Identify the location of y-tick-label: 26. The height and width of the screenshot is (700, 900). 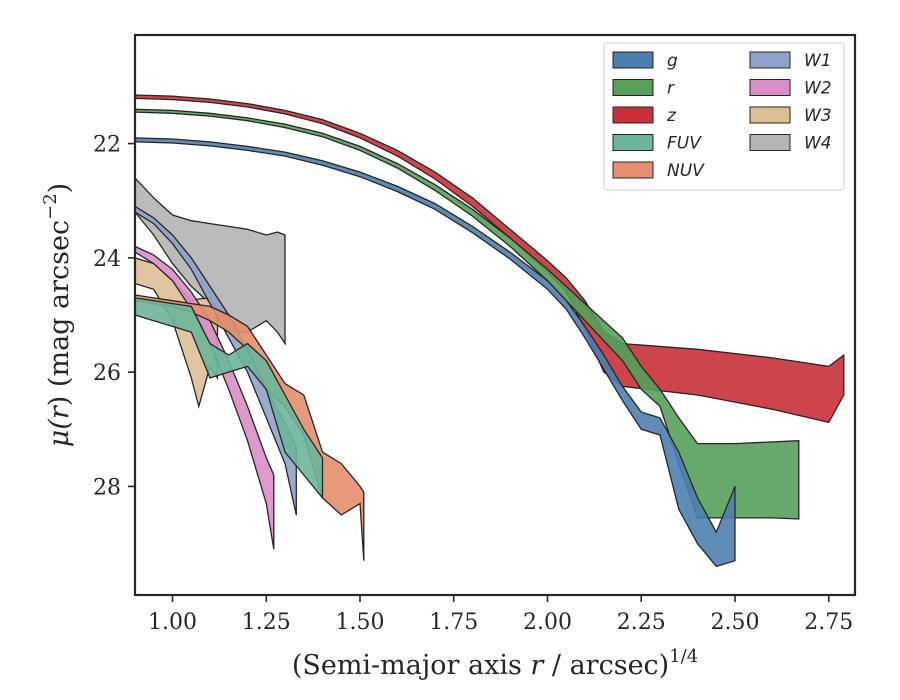
(107, 373).